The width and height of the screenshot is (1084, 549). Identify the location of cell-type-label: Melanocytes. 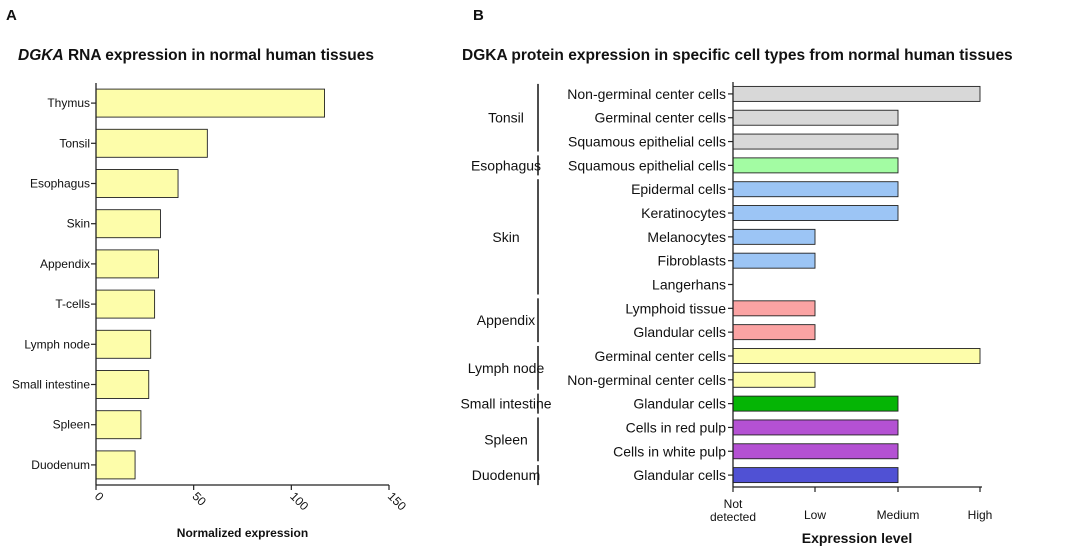
(686, 237).